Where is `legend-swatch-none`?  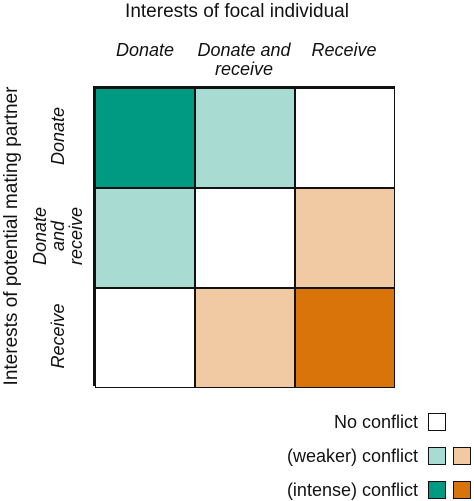
legend-swatch-none is located at coordinates (437, 422).